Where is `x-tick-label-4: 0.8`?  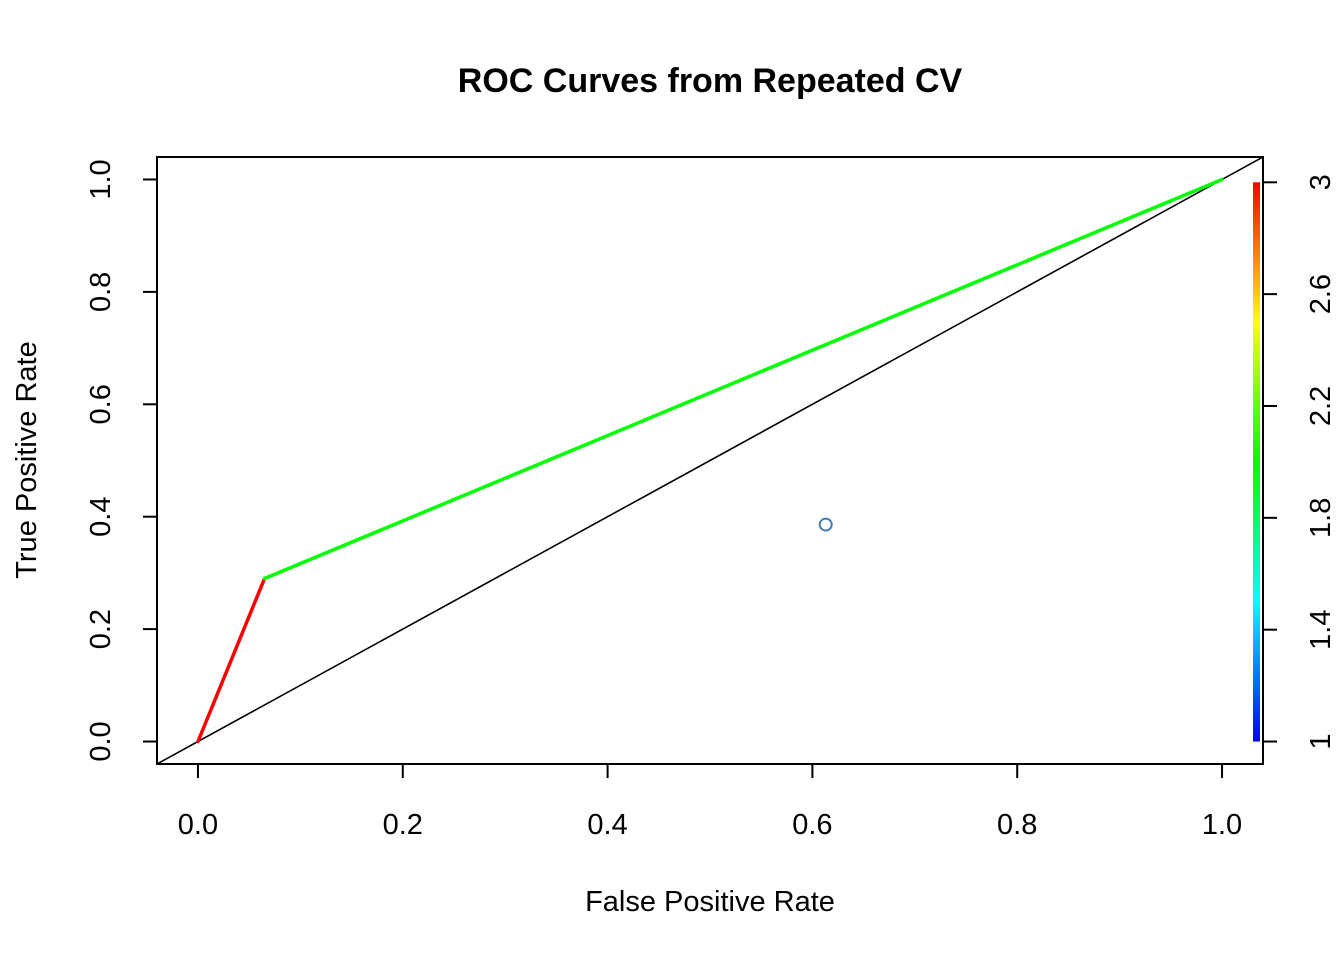
x-tick-label-4: 0.8 is located at coordinates (1017, 825).